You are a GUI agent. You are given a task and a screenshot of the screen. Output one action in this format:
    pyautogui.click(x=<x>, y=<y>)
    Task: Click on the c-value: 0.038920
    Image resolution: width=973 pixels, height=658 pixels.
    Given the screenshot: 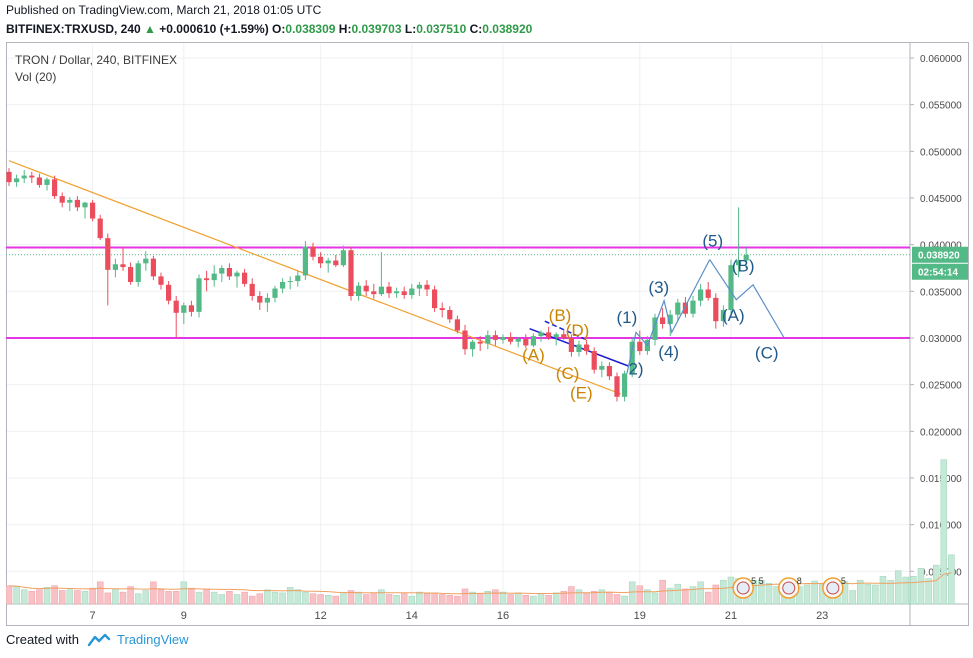 What is the action you would take?
    pyautogui.click(x=507, y=29)
    